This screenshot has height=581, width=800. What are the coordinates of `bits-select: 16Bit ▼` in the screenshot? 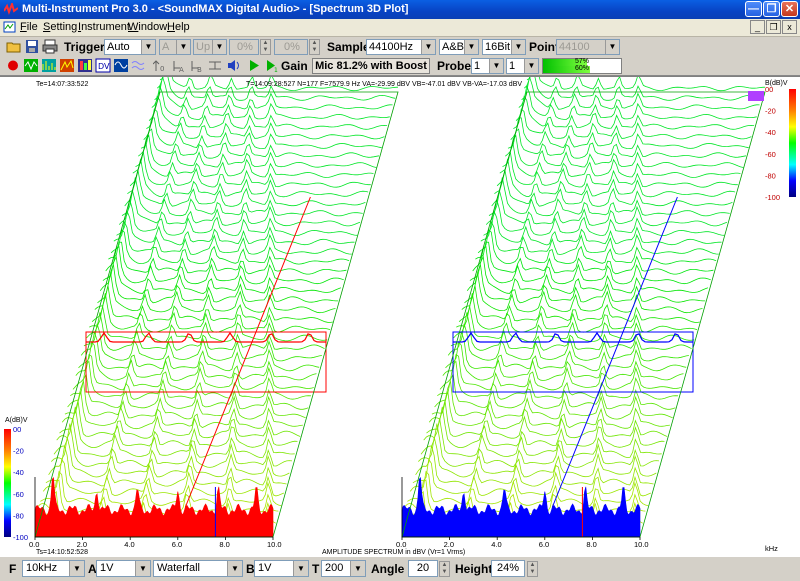 It's located at (504, 47).